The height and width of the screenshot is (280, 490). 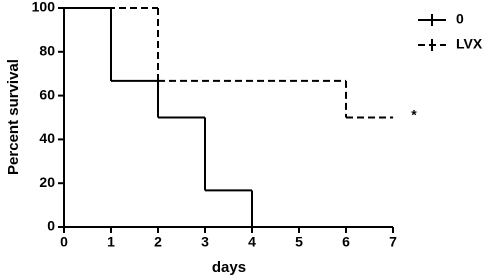 I want to click on x-tick-label: 0, so click(x=64, y=242).